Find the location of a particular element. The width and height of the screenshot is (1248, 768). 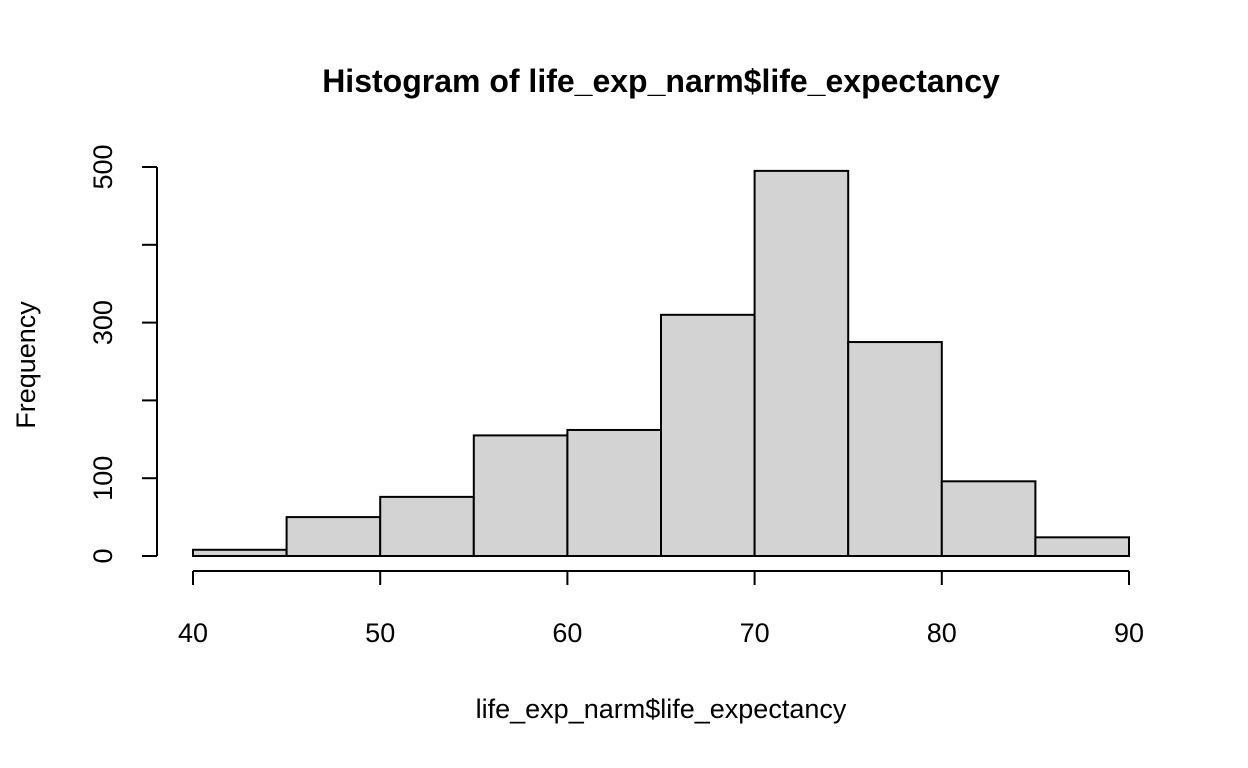

x-tick-label-70: 70 is located at coordinates (755, 633).